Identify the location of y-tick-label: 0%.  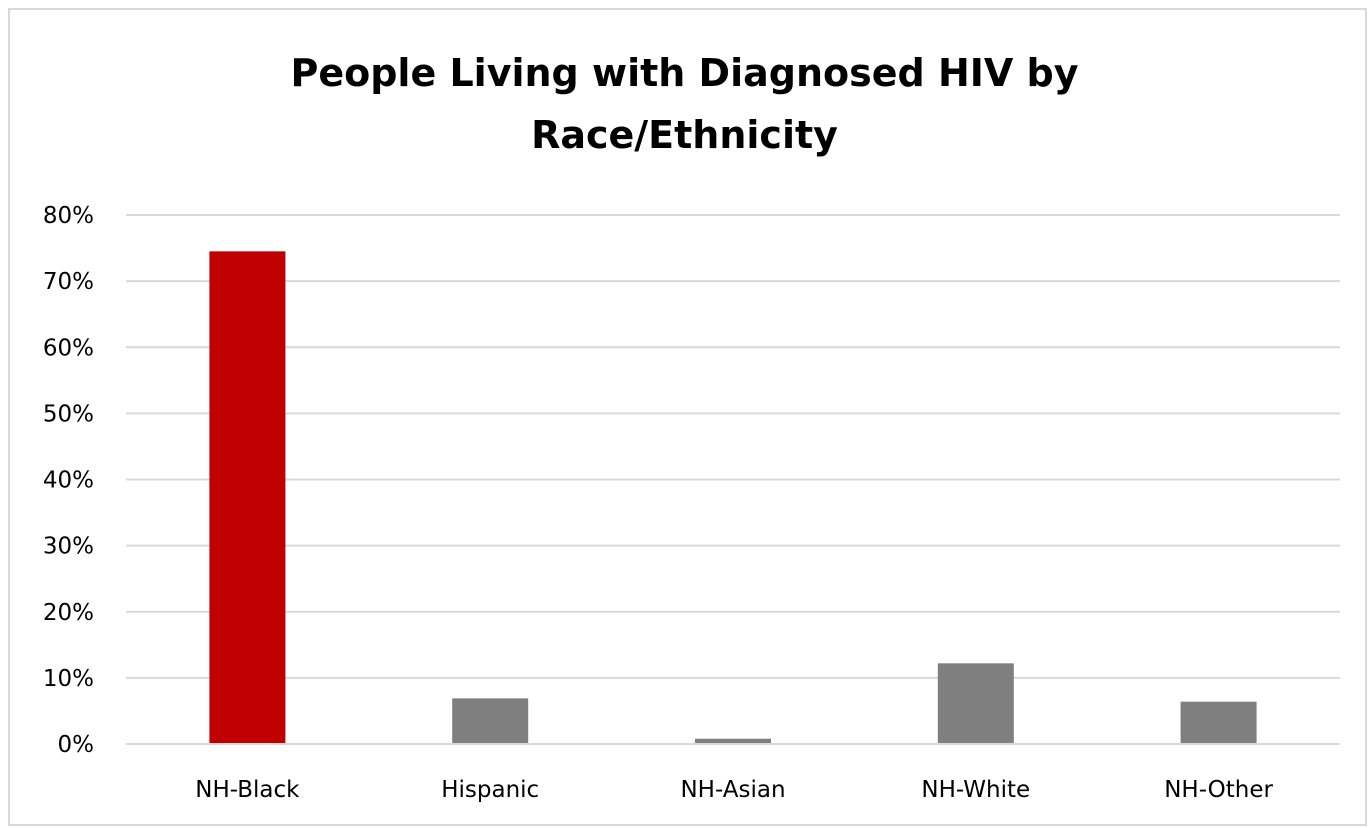
(76, 745).